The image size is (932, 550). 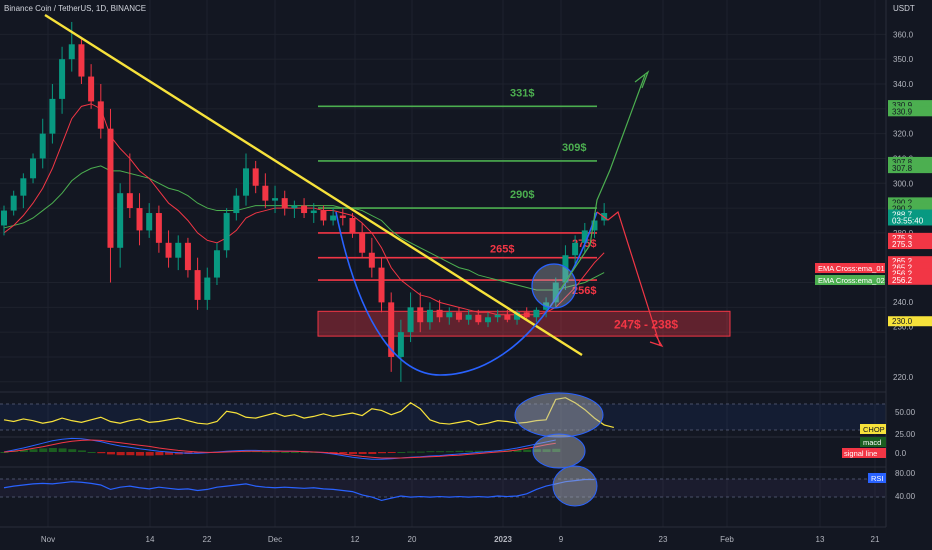 What do you see at coordinates (575, 486) in the screenshot?
I see `rsi-highlight` at bounding box center [575, 486].